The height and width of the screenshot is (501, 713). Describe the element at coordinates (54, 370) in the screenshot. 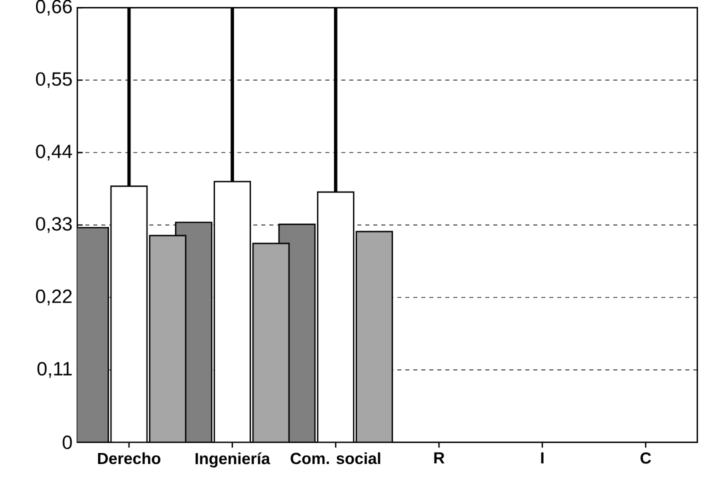

I see `y-tick-label: 0,11` at that location.